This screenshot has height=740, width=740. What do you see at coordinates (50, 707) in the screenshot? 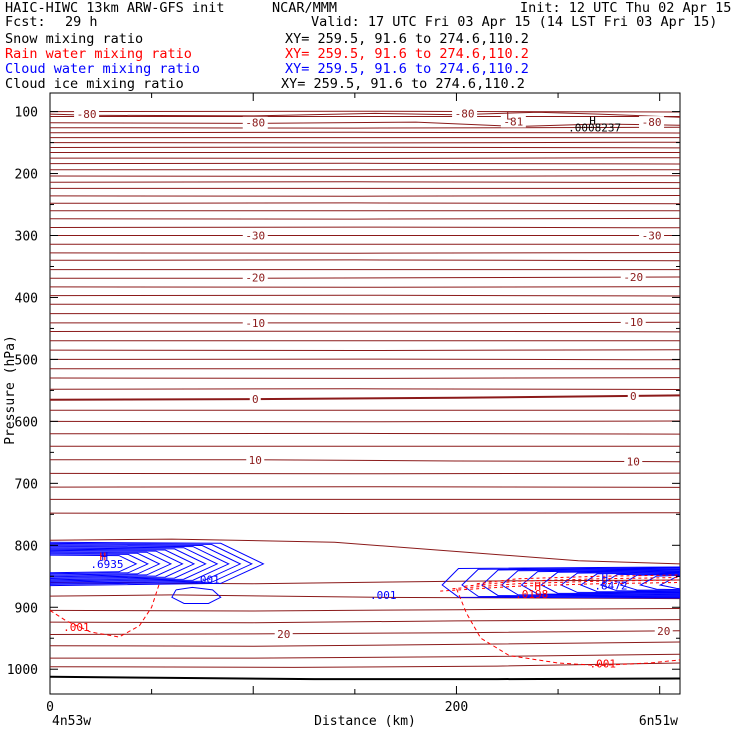
I see `x-tick-label: 0` at bounding box center [50, 707].